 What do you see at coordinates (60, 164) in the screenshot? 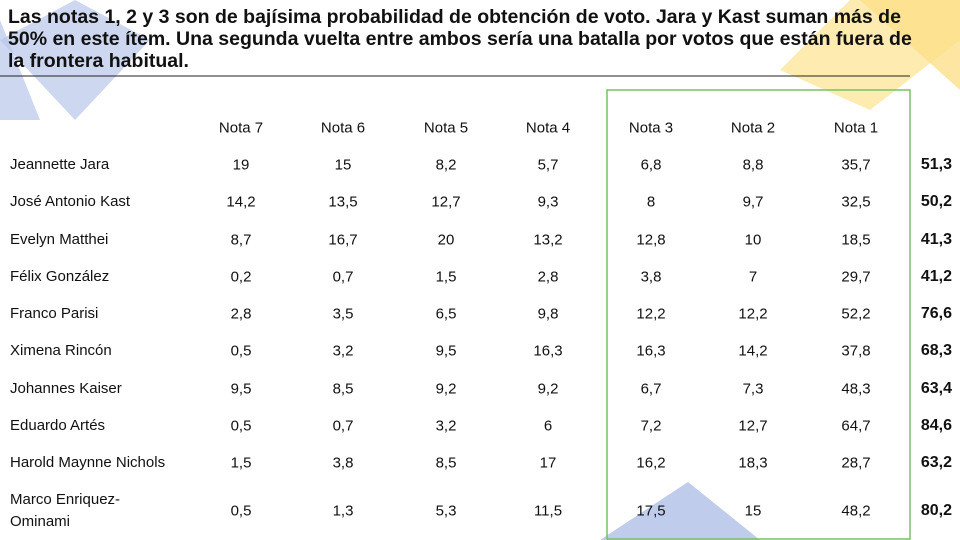
I see `row-label: Jeannette Jara` at bounding box center [60, 164].